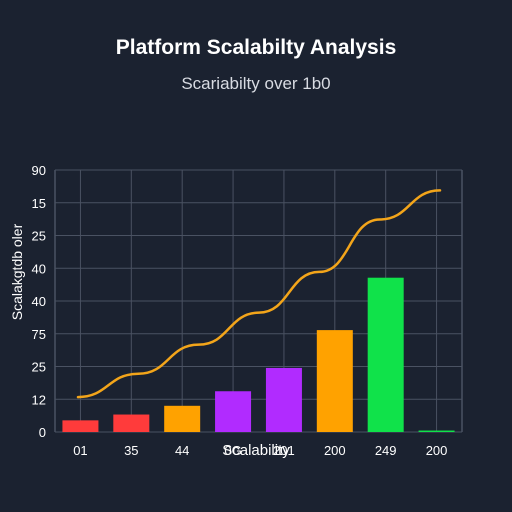 This screenshot has height=512, width=512. Describe the element at coordinates (182, 450) in the screenshot. I see `x-tick-label: 44` at that location.